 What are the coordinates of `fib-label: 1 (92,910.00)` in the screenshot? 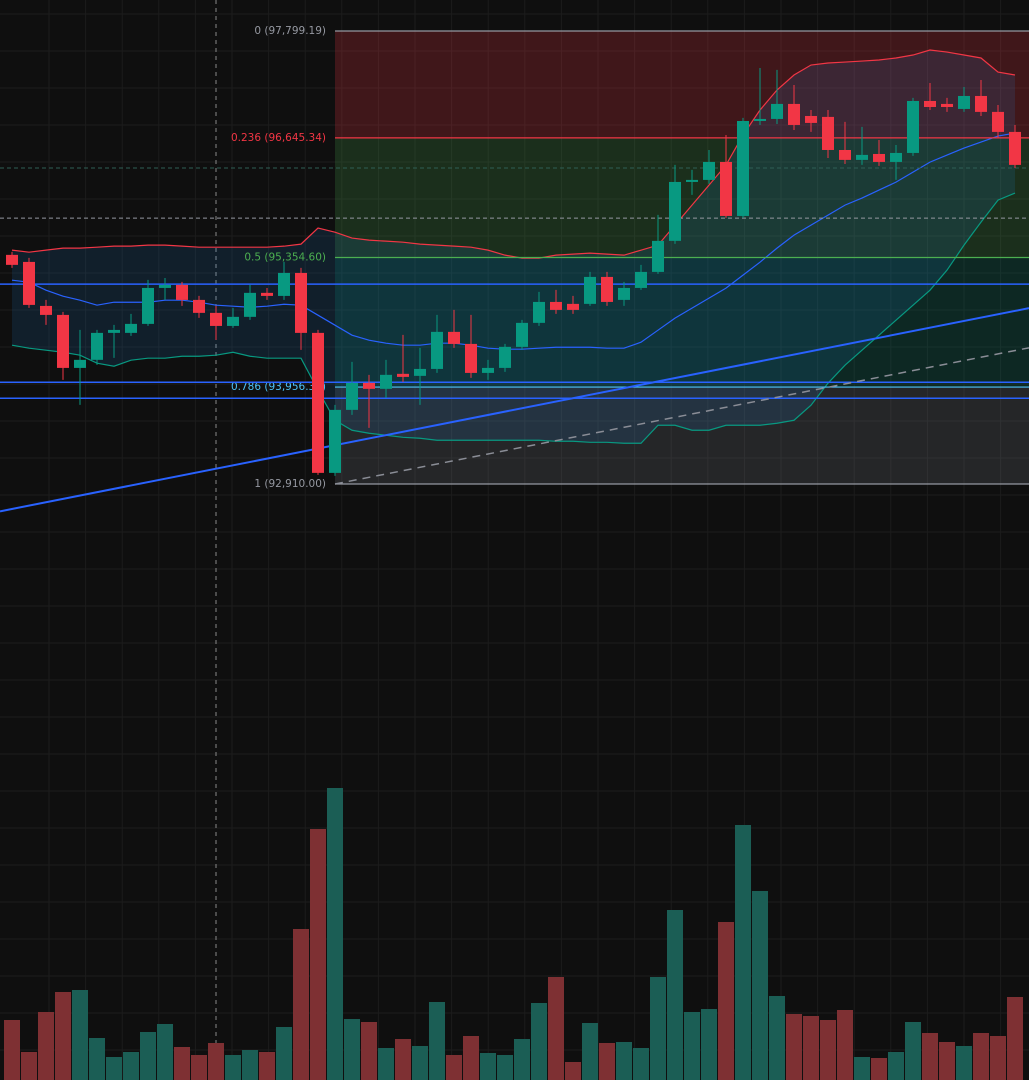 It's located at (290, 484).